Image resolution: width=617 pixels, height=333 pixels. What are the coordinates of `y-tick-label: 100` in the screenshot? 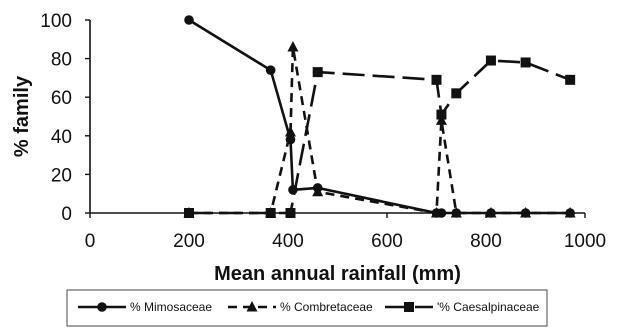 It's located at (56, 21).